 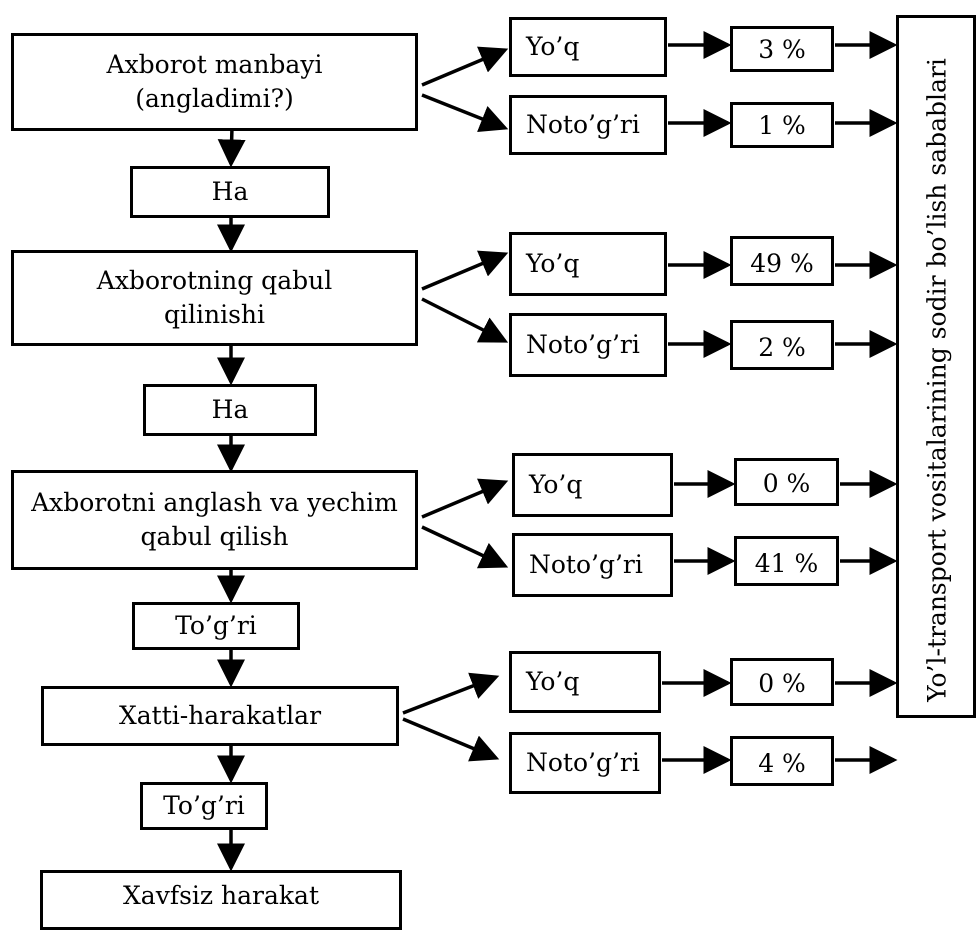 I want to click on percent-box-wrong-2: 2 %, so click(x=782, y=345).